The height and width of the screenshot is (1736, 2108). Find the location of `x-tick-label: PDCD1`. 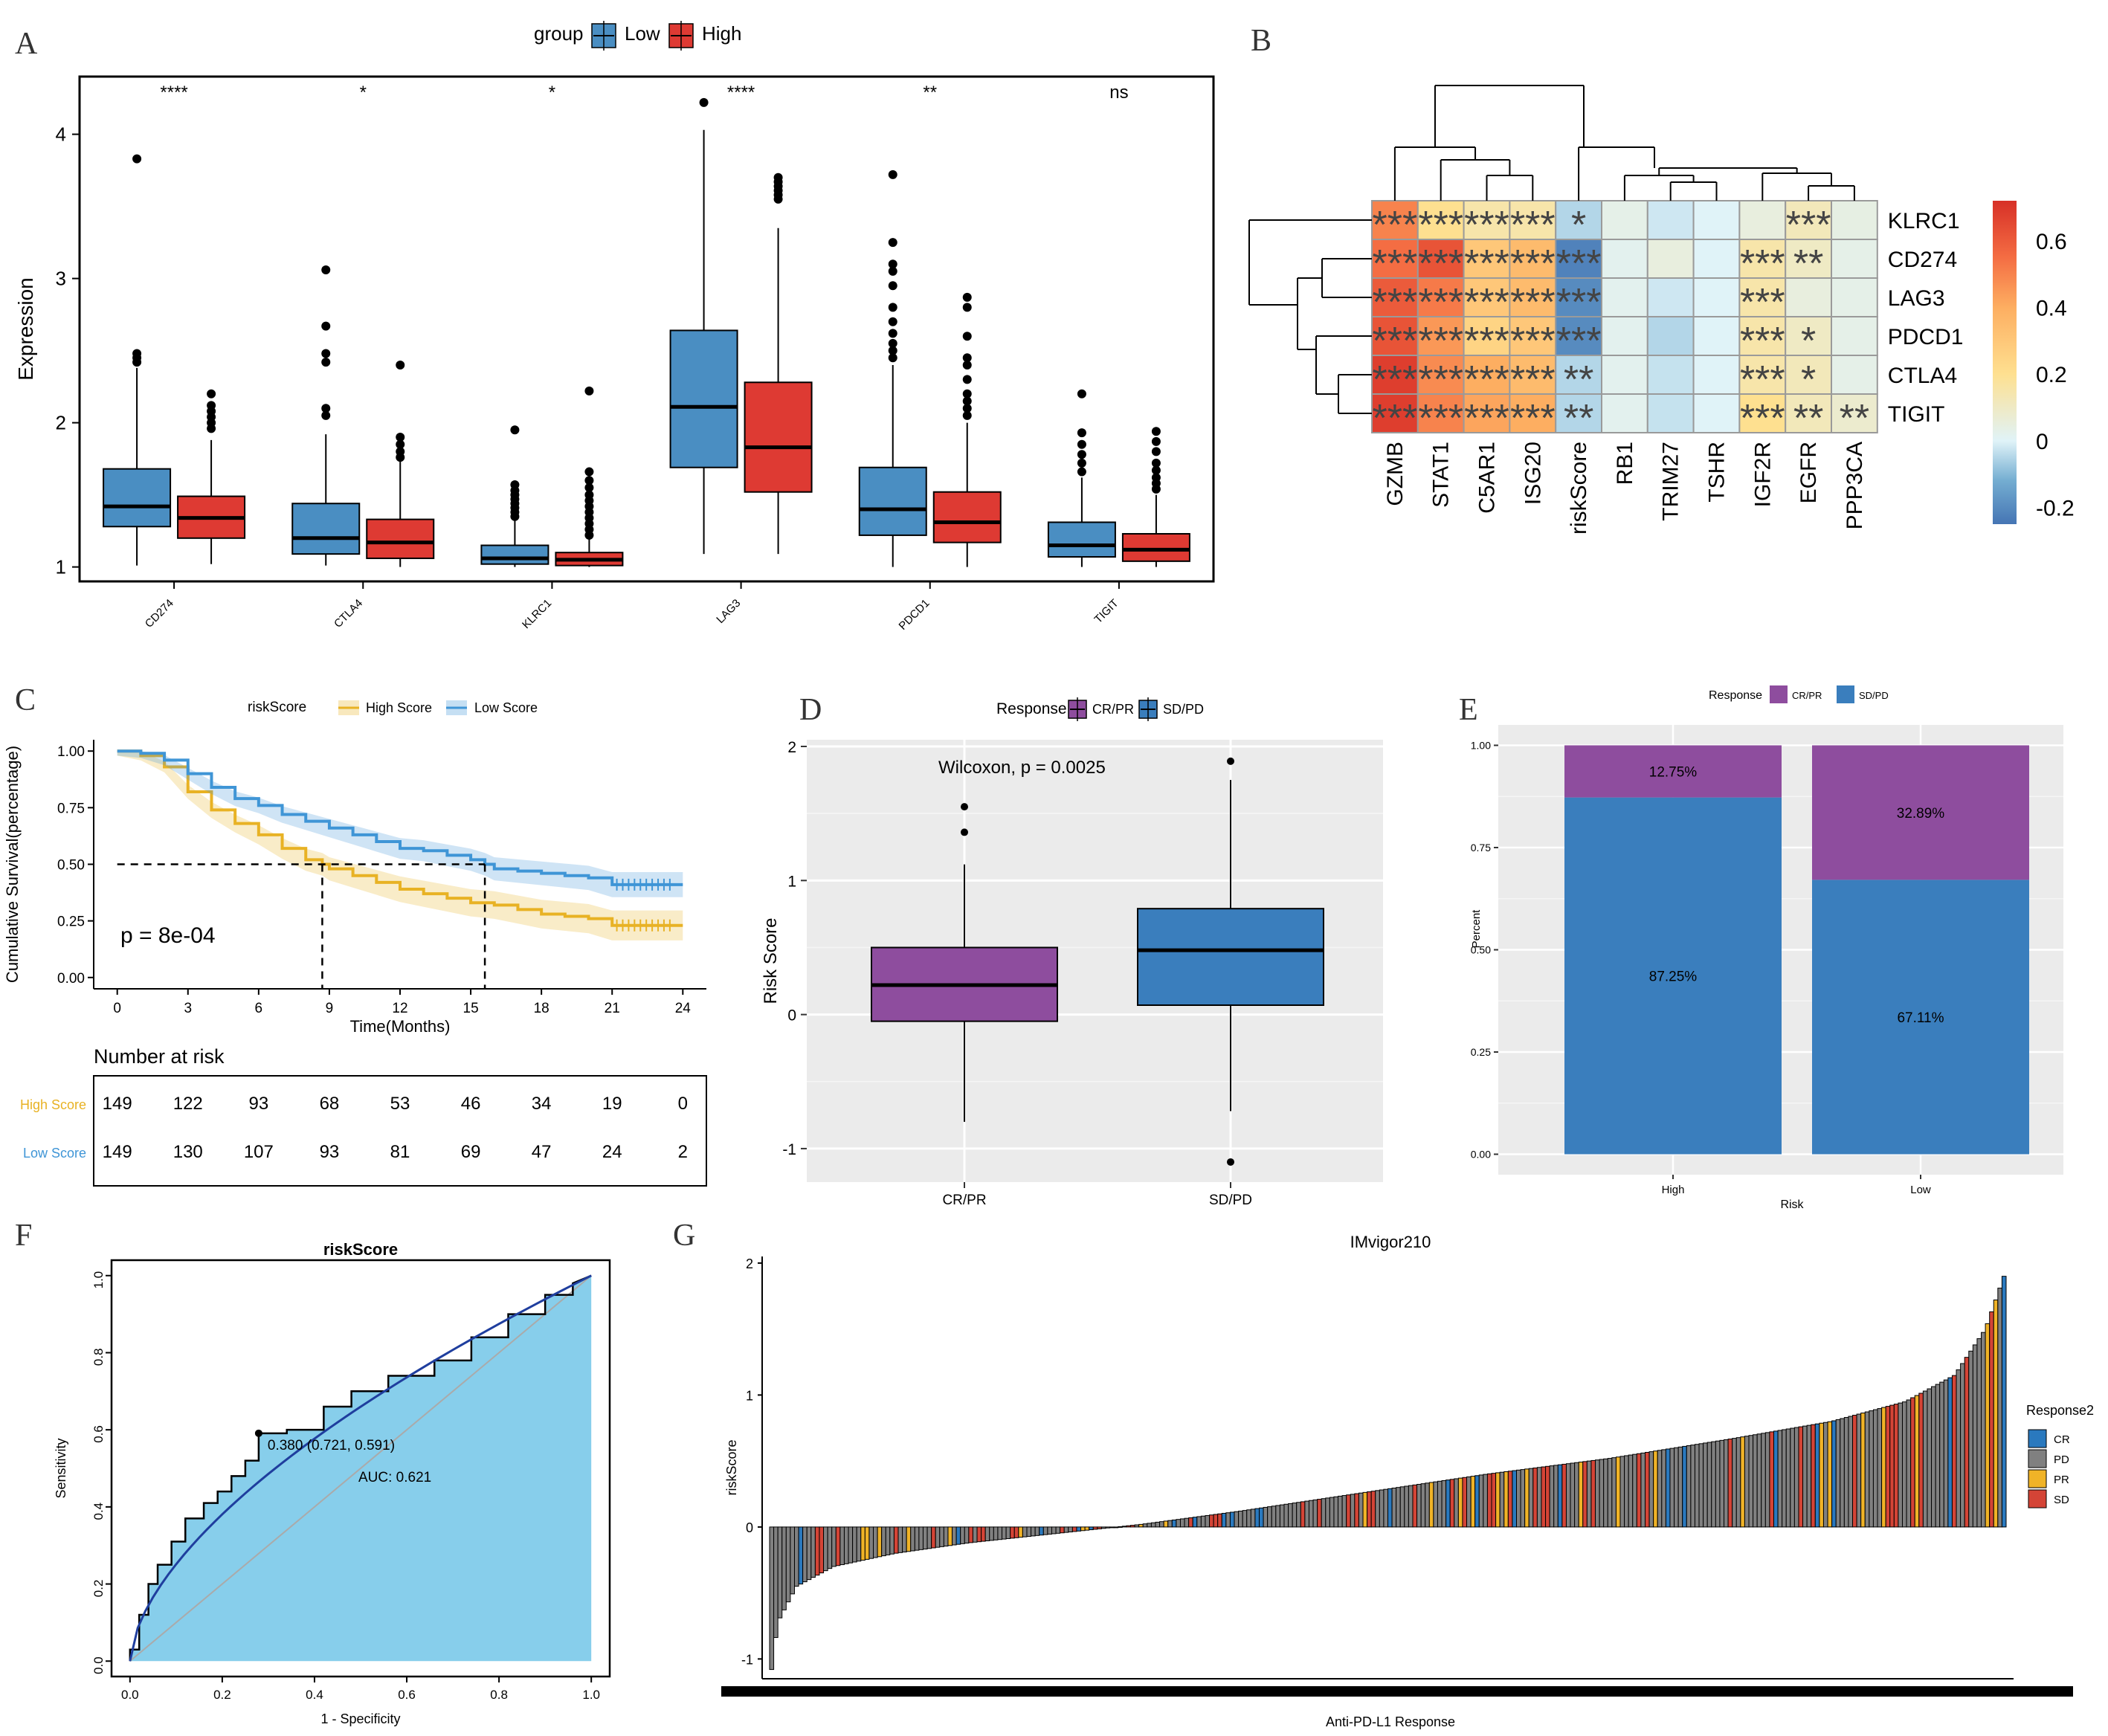

x-tick-label: PDCD1 is located at coordinates (914, 615).